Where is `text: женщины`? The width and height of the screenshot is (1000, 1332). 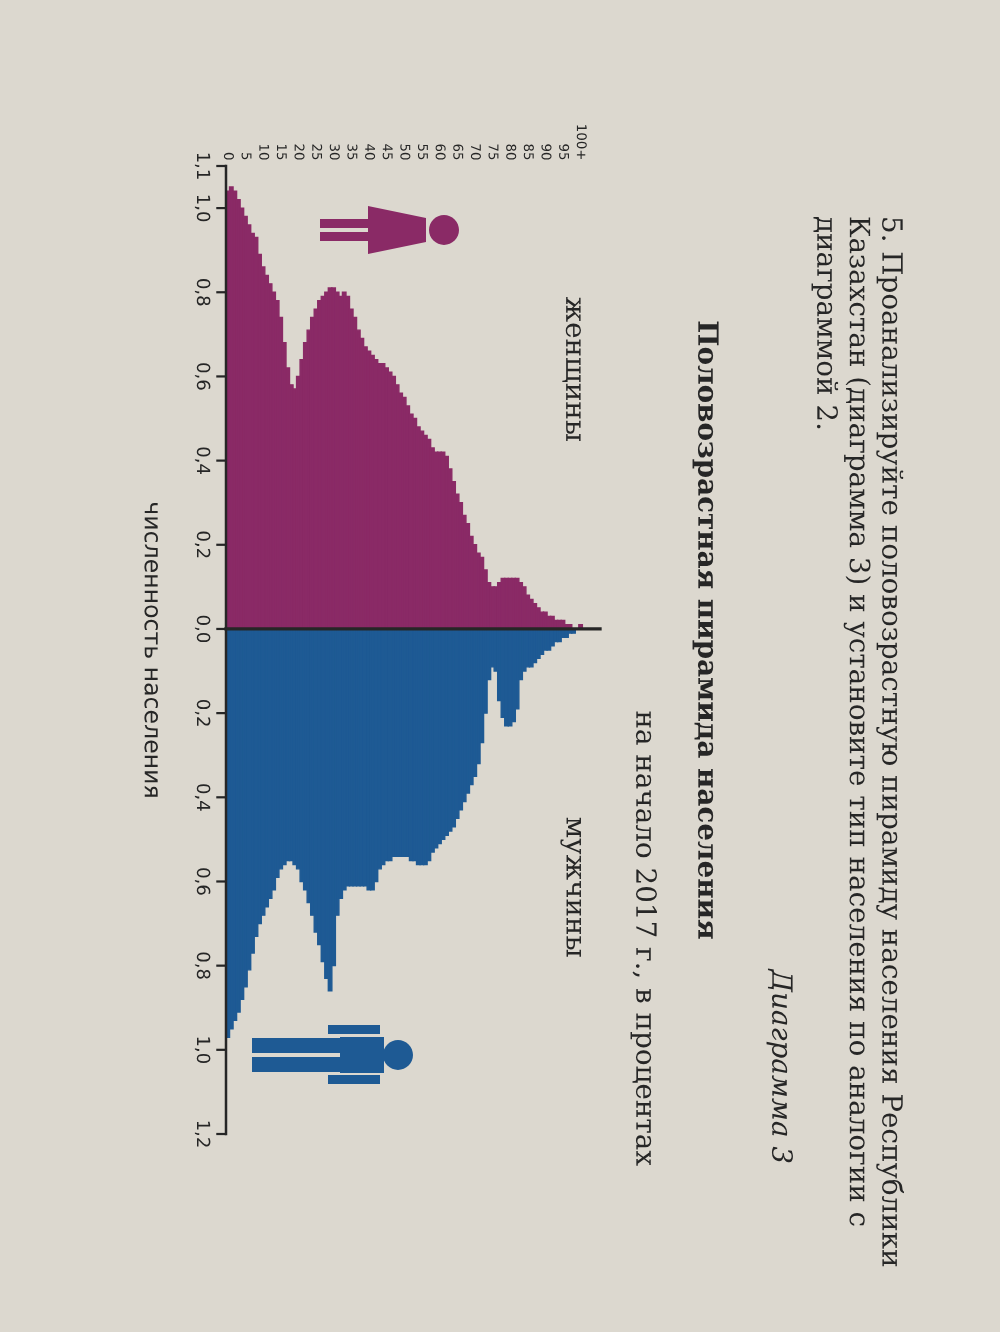 text: женщины is located at coordinates (571, 369).